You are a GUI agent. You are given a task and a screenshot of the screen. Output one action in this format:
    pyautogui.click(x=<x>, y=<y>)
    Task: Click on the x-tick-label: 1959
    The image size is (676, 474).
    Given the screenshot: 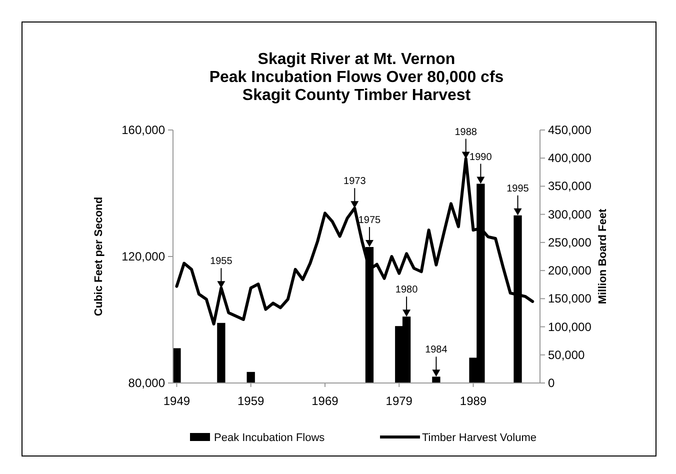 What is the action you would take?
    pyautogui.click(x=251, y=401)
    